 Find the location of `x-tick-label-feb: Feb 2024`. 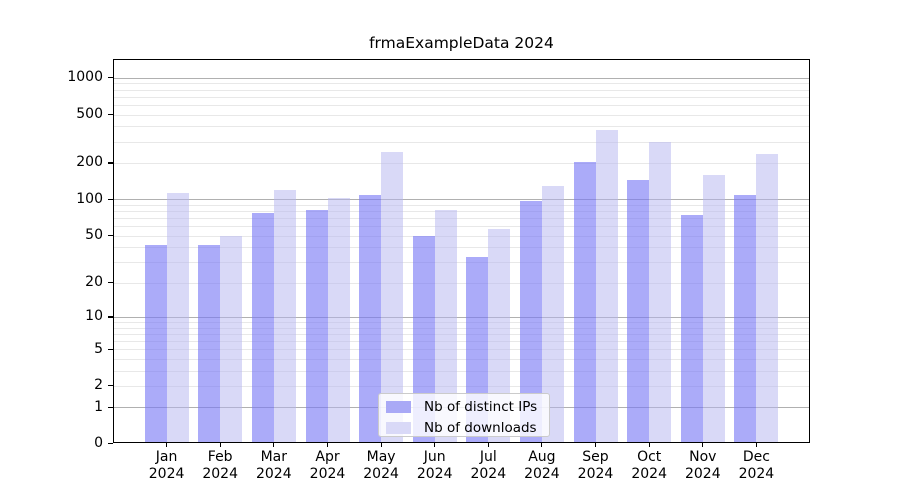

x-tick-label-feb: Feb 2024 is located at coordinates (220, 465).